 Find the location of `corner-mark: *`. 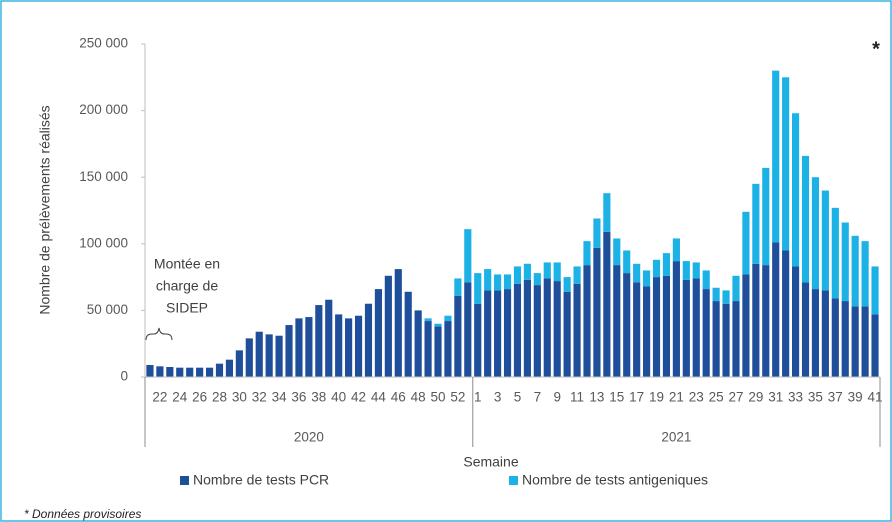

corner-mark: * is located at coordinates (876, 49).